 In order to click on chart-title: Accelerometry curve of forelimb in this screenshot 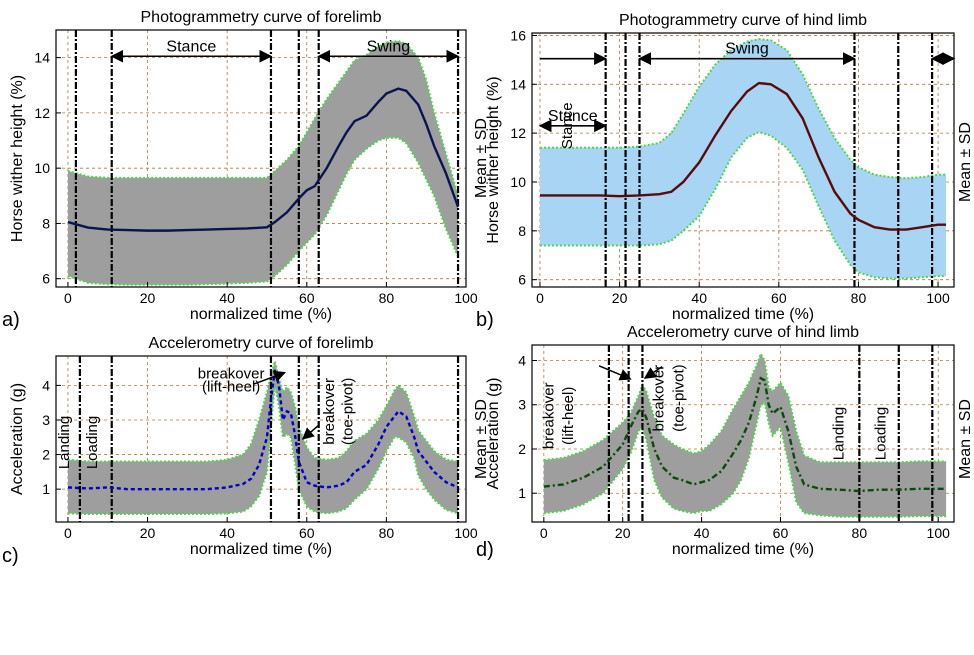, I will do `click(261, 343)`.